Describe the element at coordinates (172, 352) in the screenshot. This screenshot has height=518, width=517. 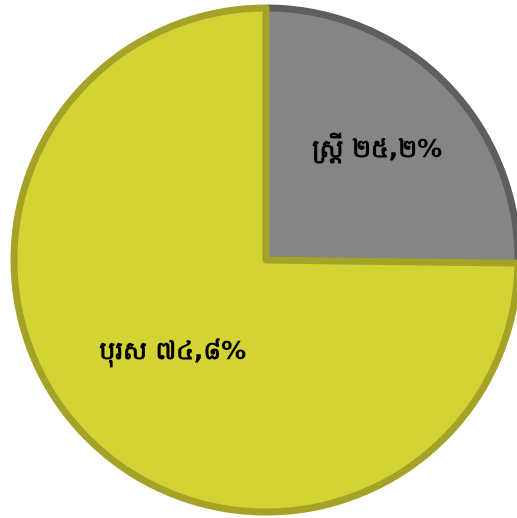
I see `pie-slice-label-2: បុរស ៧៤,៨%` at that location.